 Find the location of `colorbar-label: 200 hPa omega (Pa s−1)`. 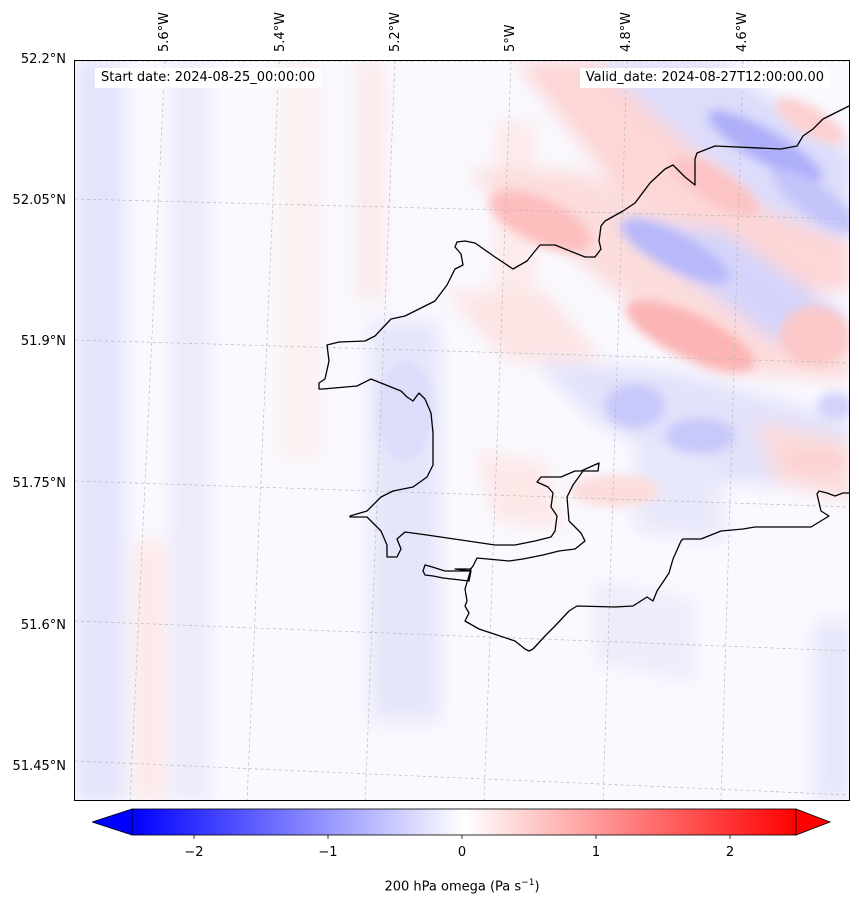

colorbar-label: 200 hPa omega (Pa s−1) is located at coordinates (429, 886).